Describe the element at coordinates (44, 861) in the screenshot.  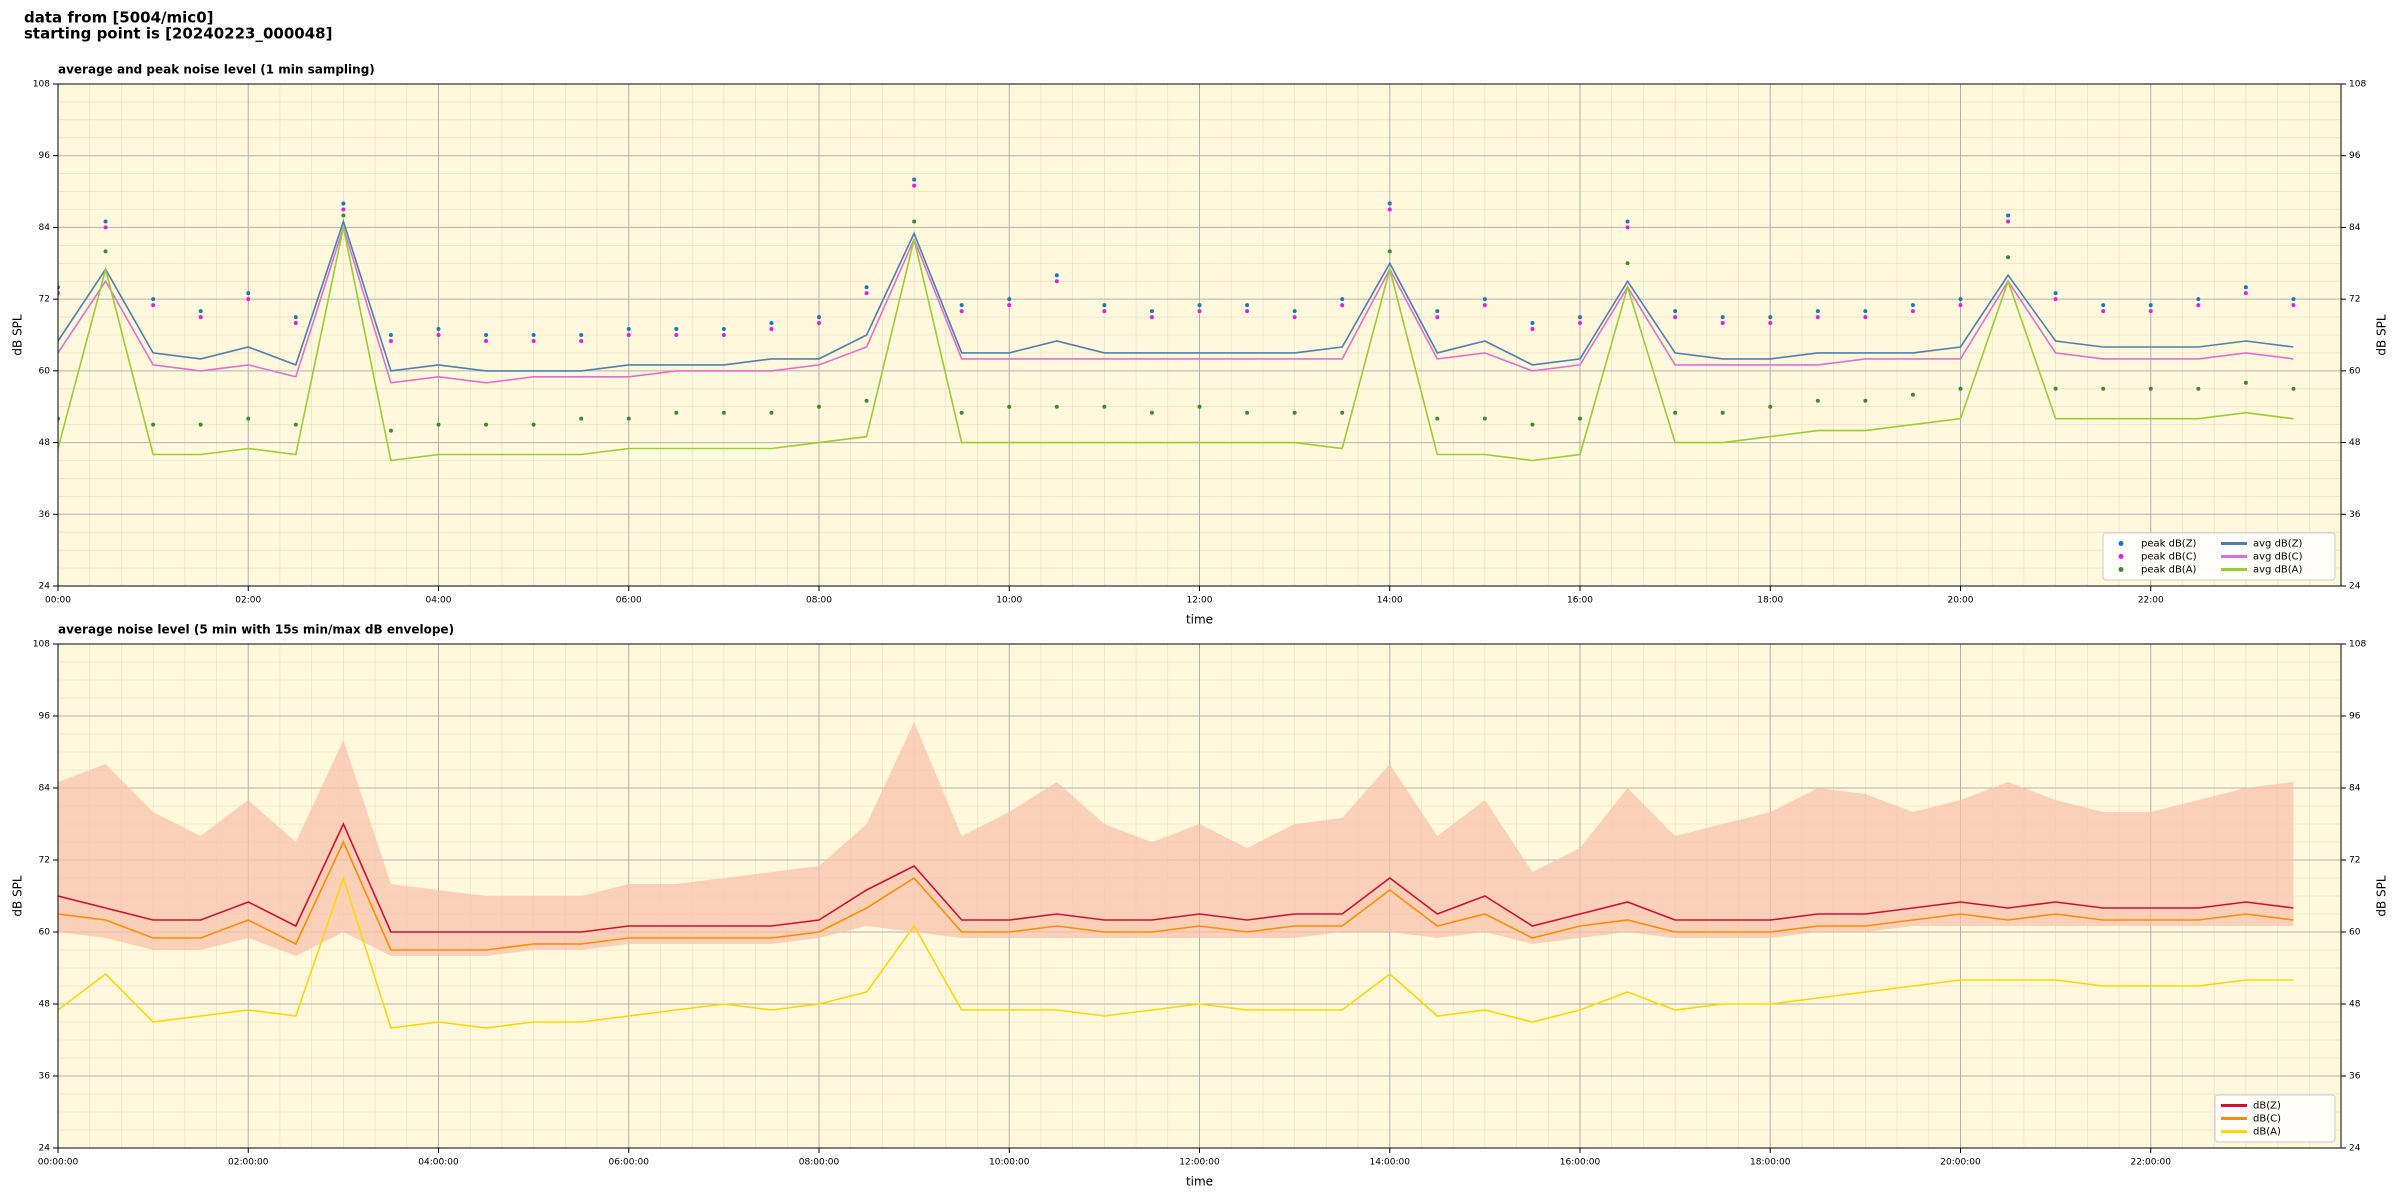
I see `y-tick-label: 72` at that location.